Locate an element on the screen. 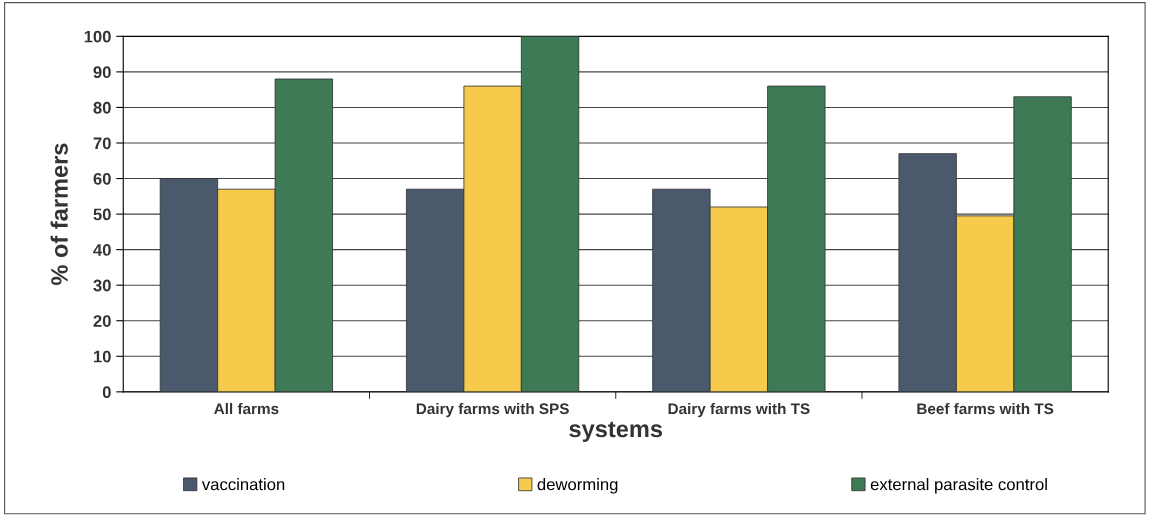 The height and width of the screenshot is (519, 1152). y-tick-label: 80 is located at coordinates (102, 107).